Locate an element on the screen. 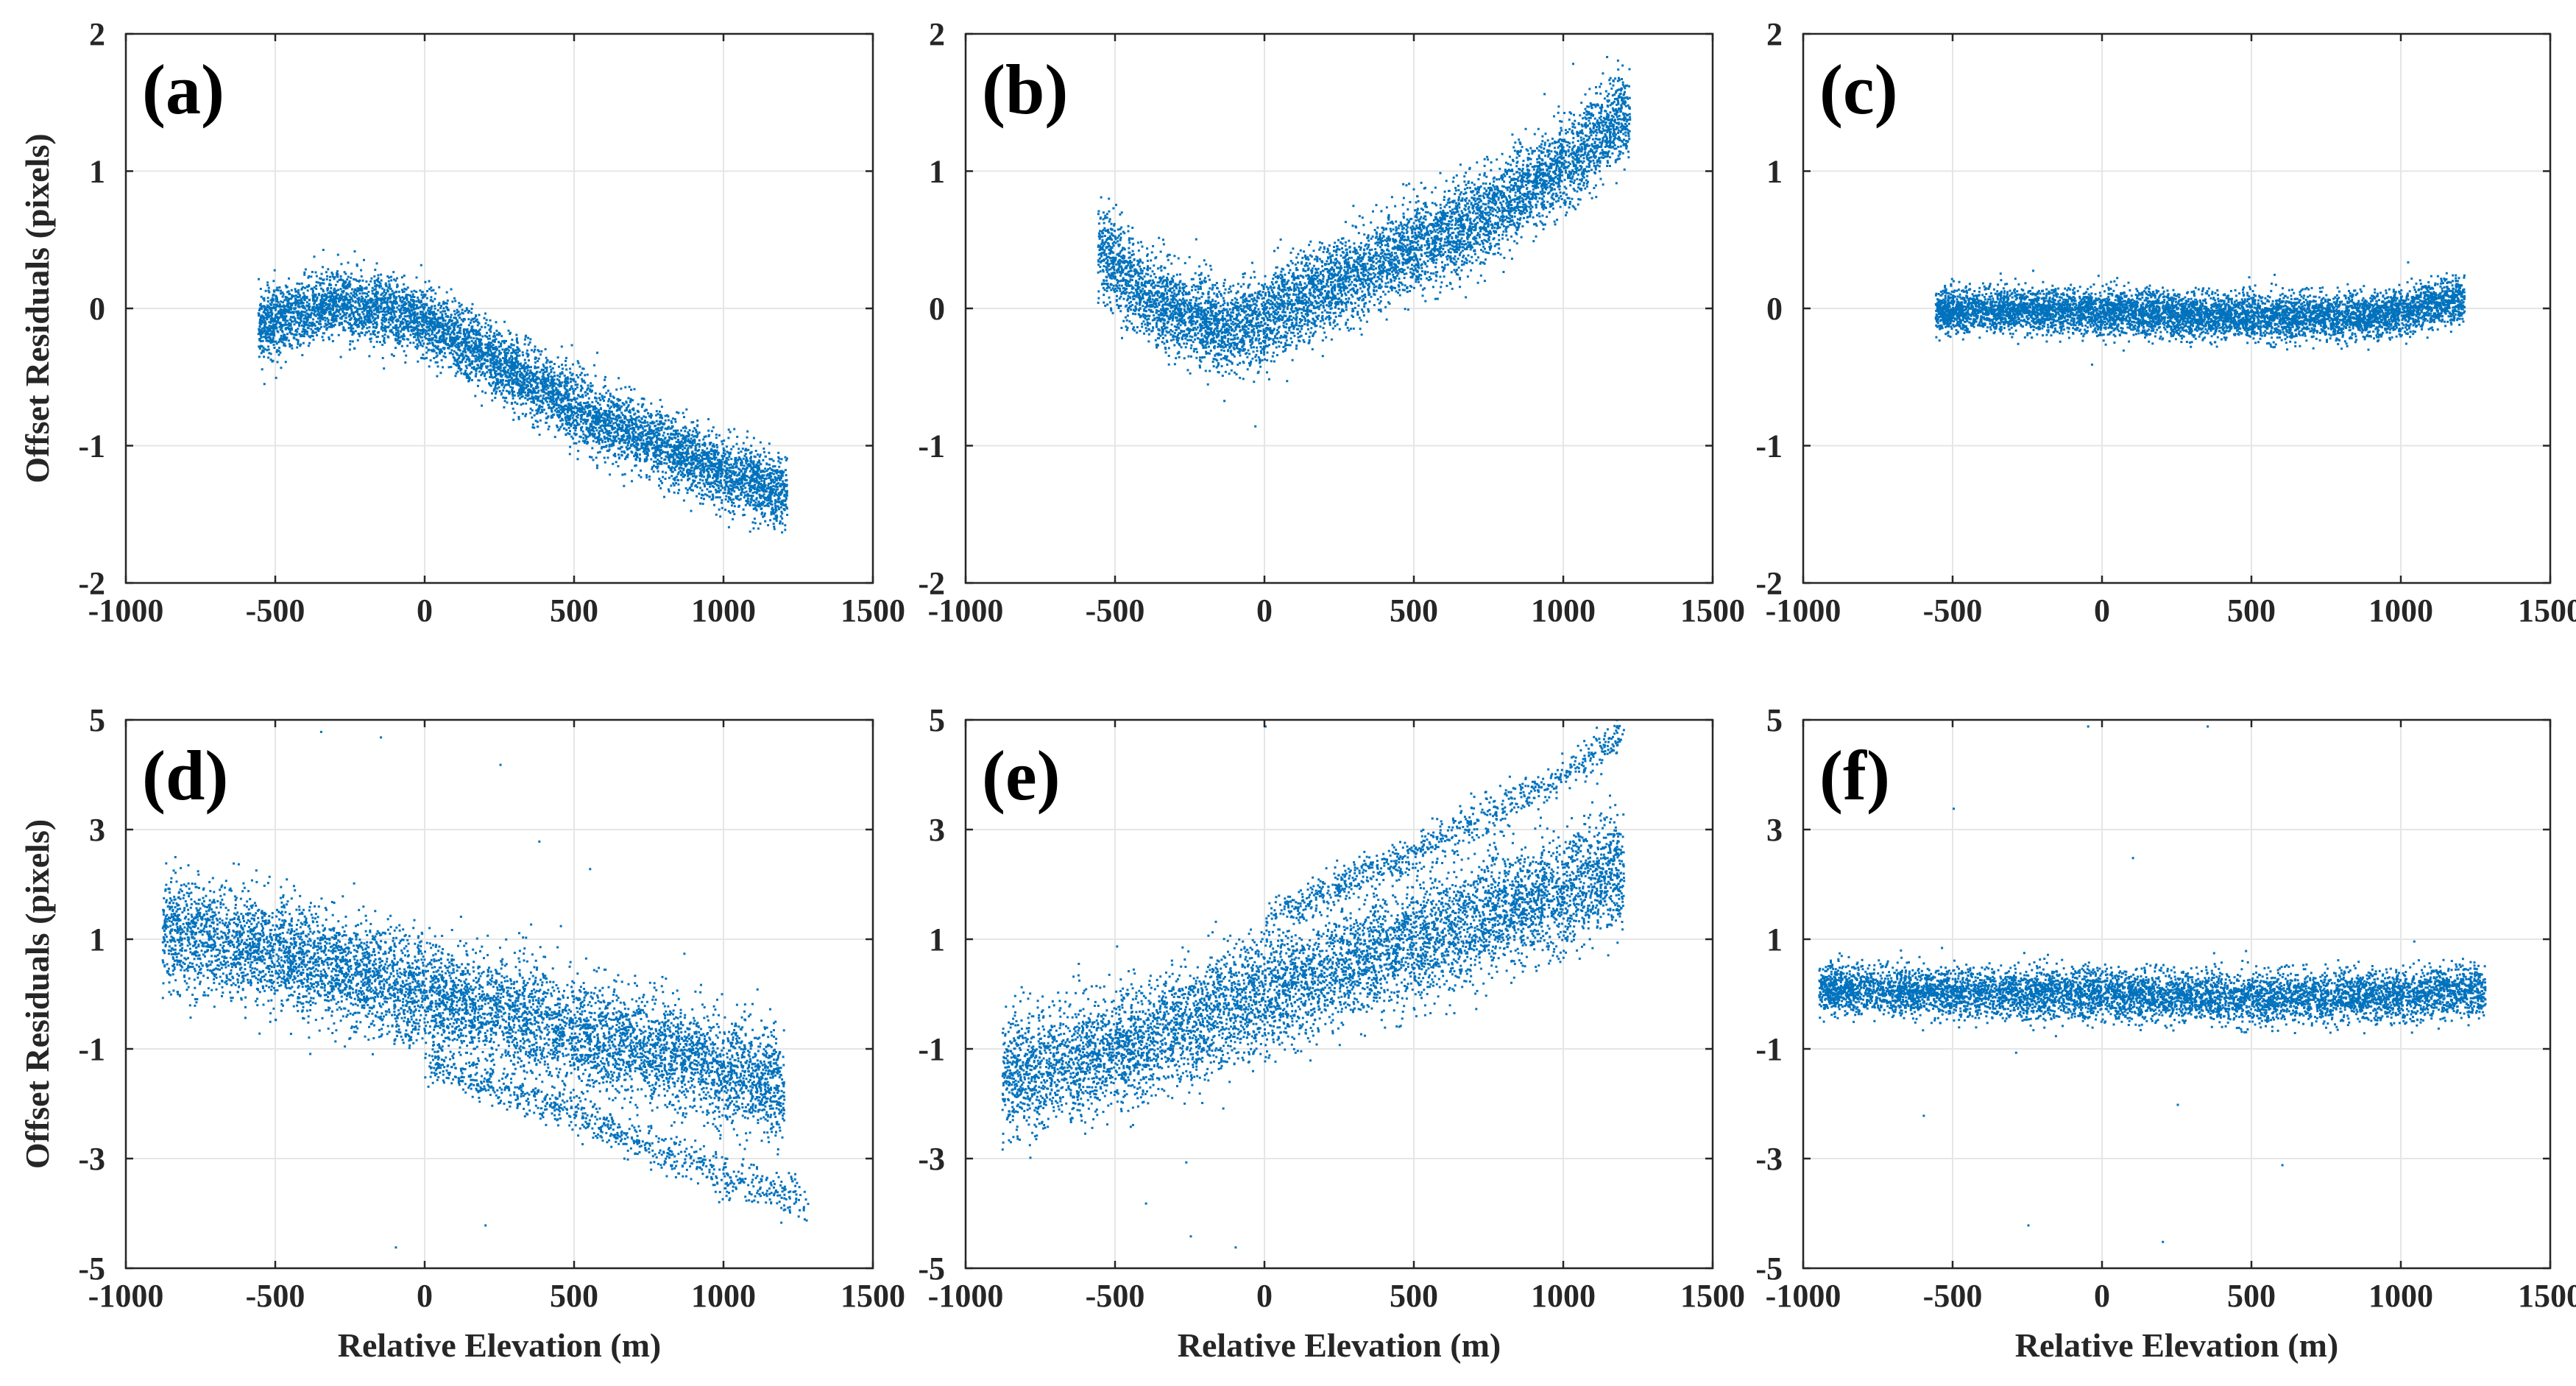  scatter-panel-b: -1000 -500 0 500 1000 1500 -2 -1 0 1 2 (b) is located at coordinates (1331, 322).